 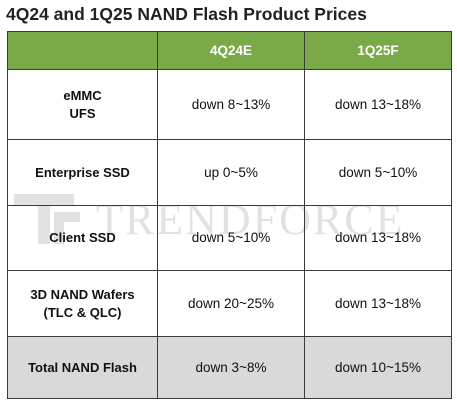 I want to click on product-label-line: 3D NAND Wafers, so click(x=82, y=294).